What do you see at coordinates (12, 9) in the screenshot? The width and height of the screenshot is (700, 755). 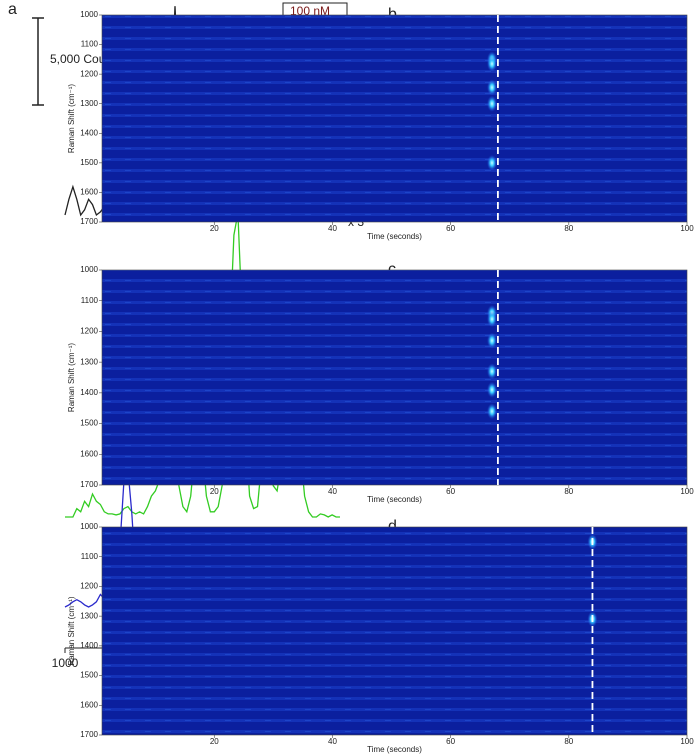 I see `panel-label: a` at bounding box center [12, 9].